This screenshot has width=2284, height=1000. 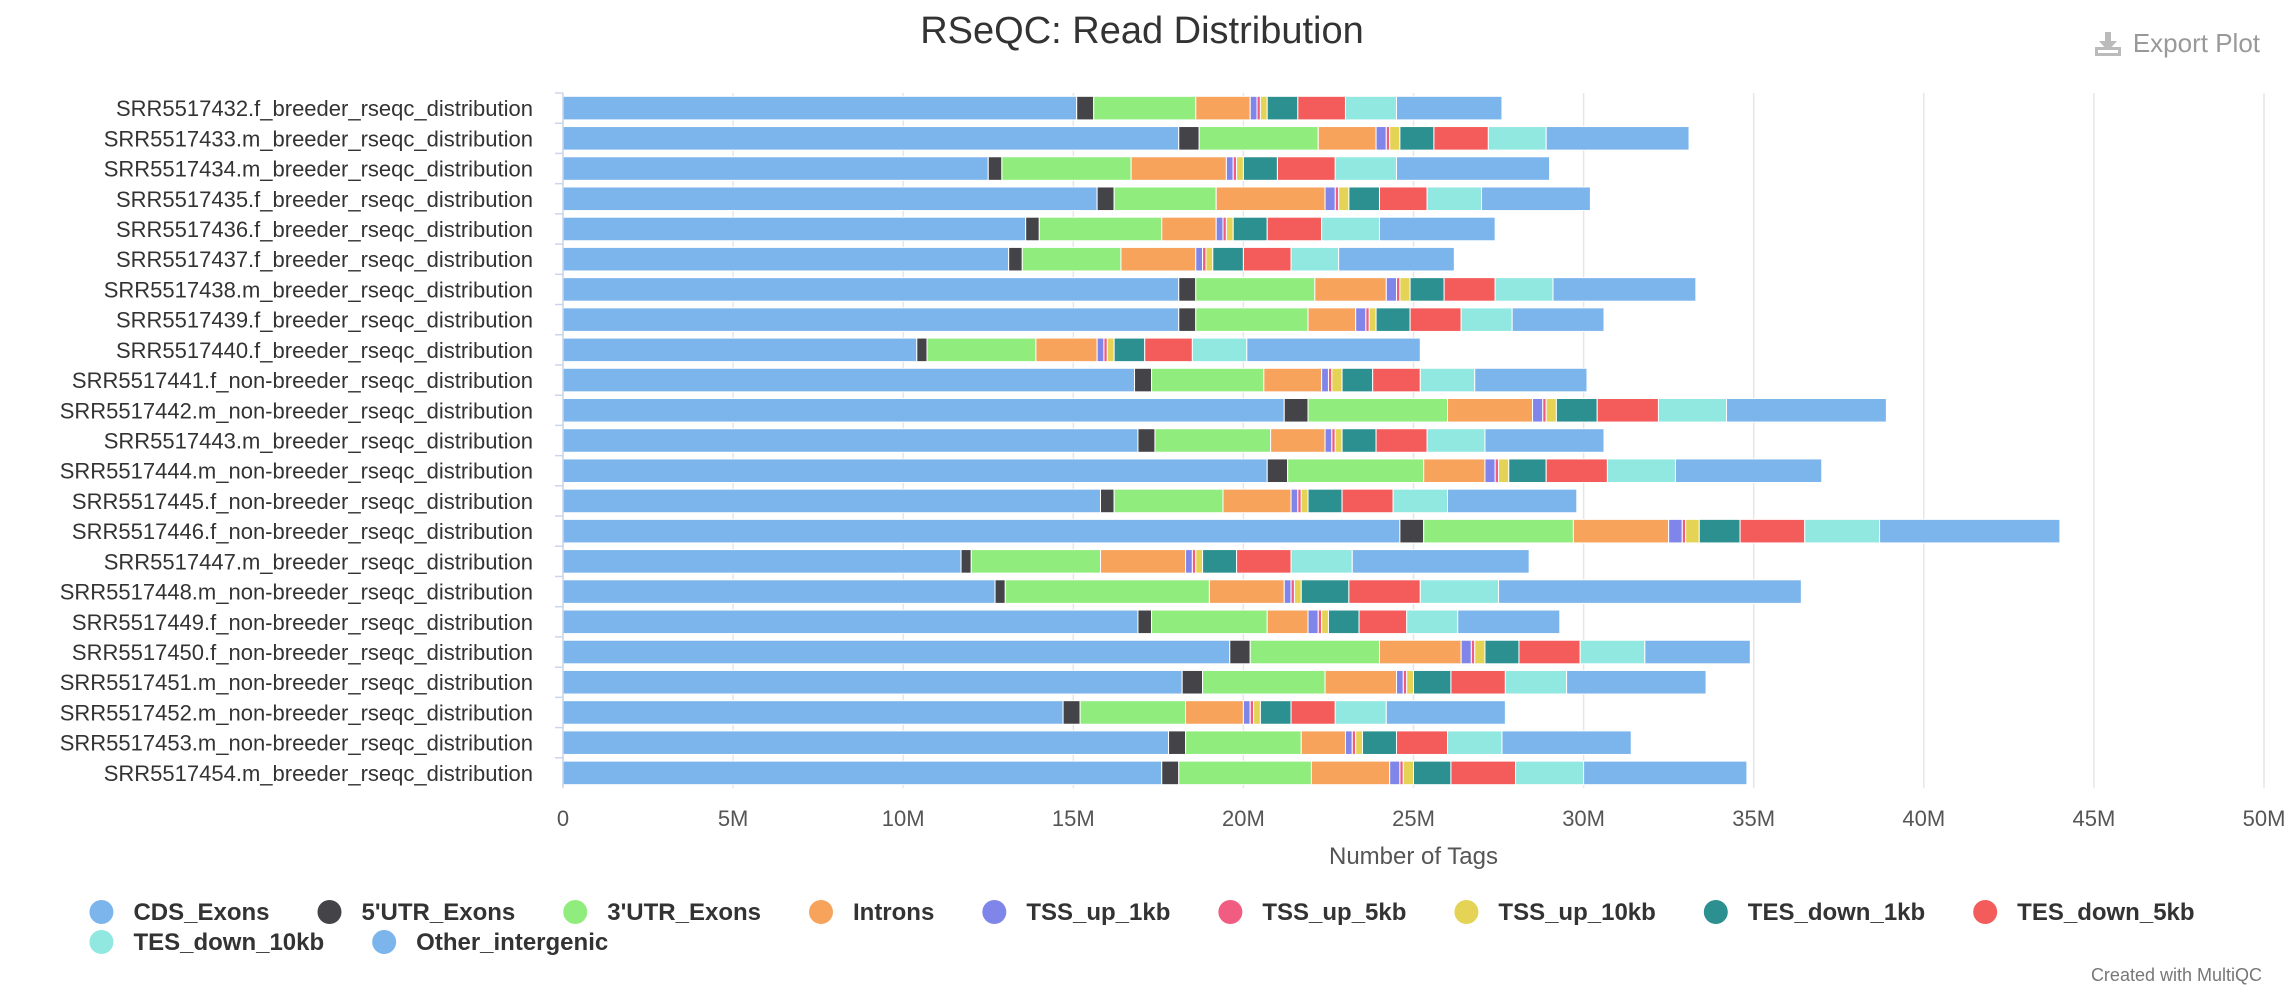 What do you see at coordinates (438, 912) in the screenshot?
I see `legend-label: 5'UTR_Exons` at bounding box center [438, 912].